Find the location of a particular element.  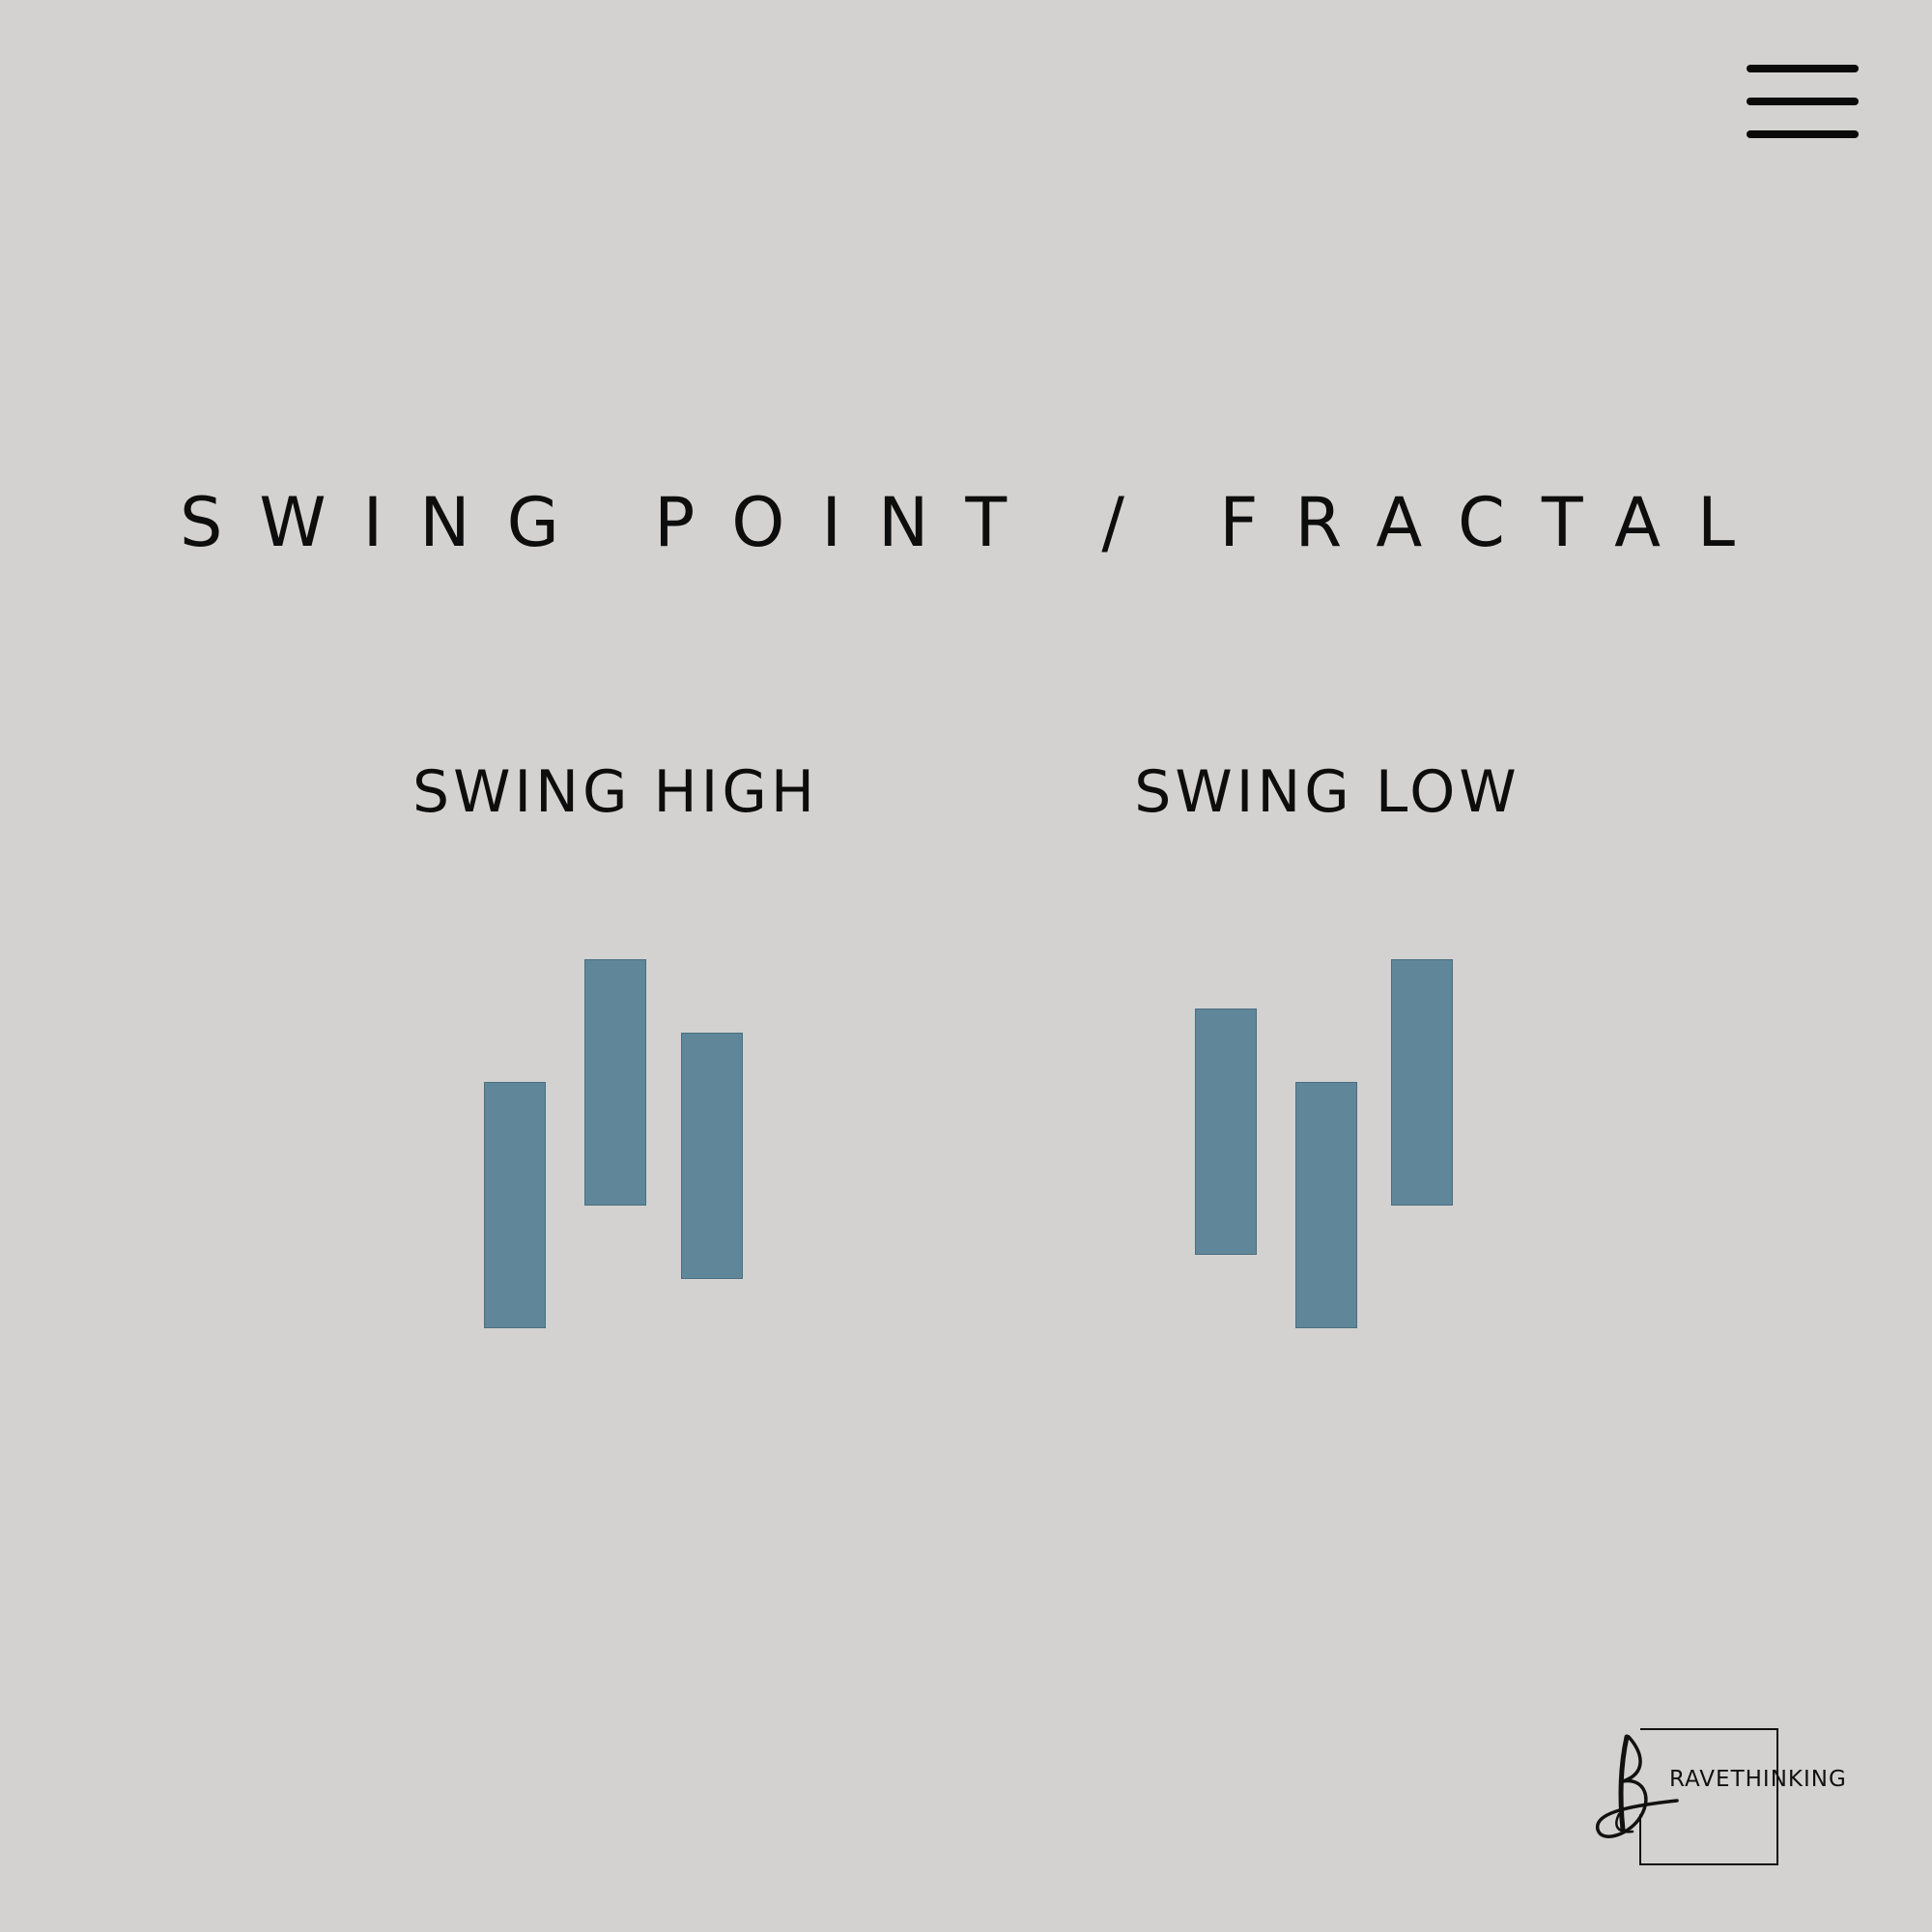

brand-logo-text: RAVETHINKING is located at coordinates (1758, 1779).